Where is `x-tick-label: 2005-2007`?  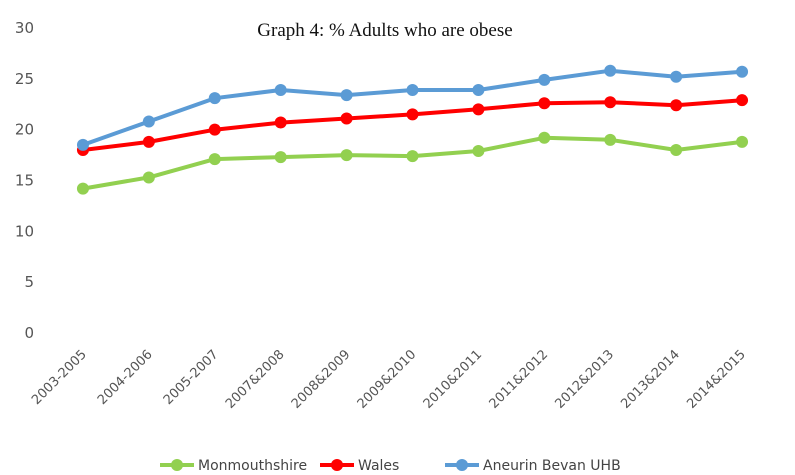 x-tick-label: 2005-2007 is located at coordinates (191, 377).